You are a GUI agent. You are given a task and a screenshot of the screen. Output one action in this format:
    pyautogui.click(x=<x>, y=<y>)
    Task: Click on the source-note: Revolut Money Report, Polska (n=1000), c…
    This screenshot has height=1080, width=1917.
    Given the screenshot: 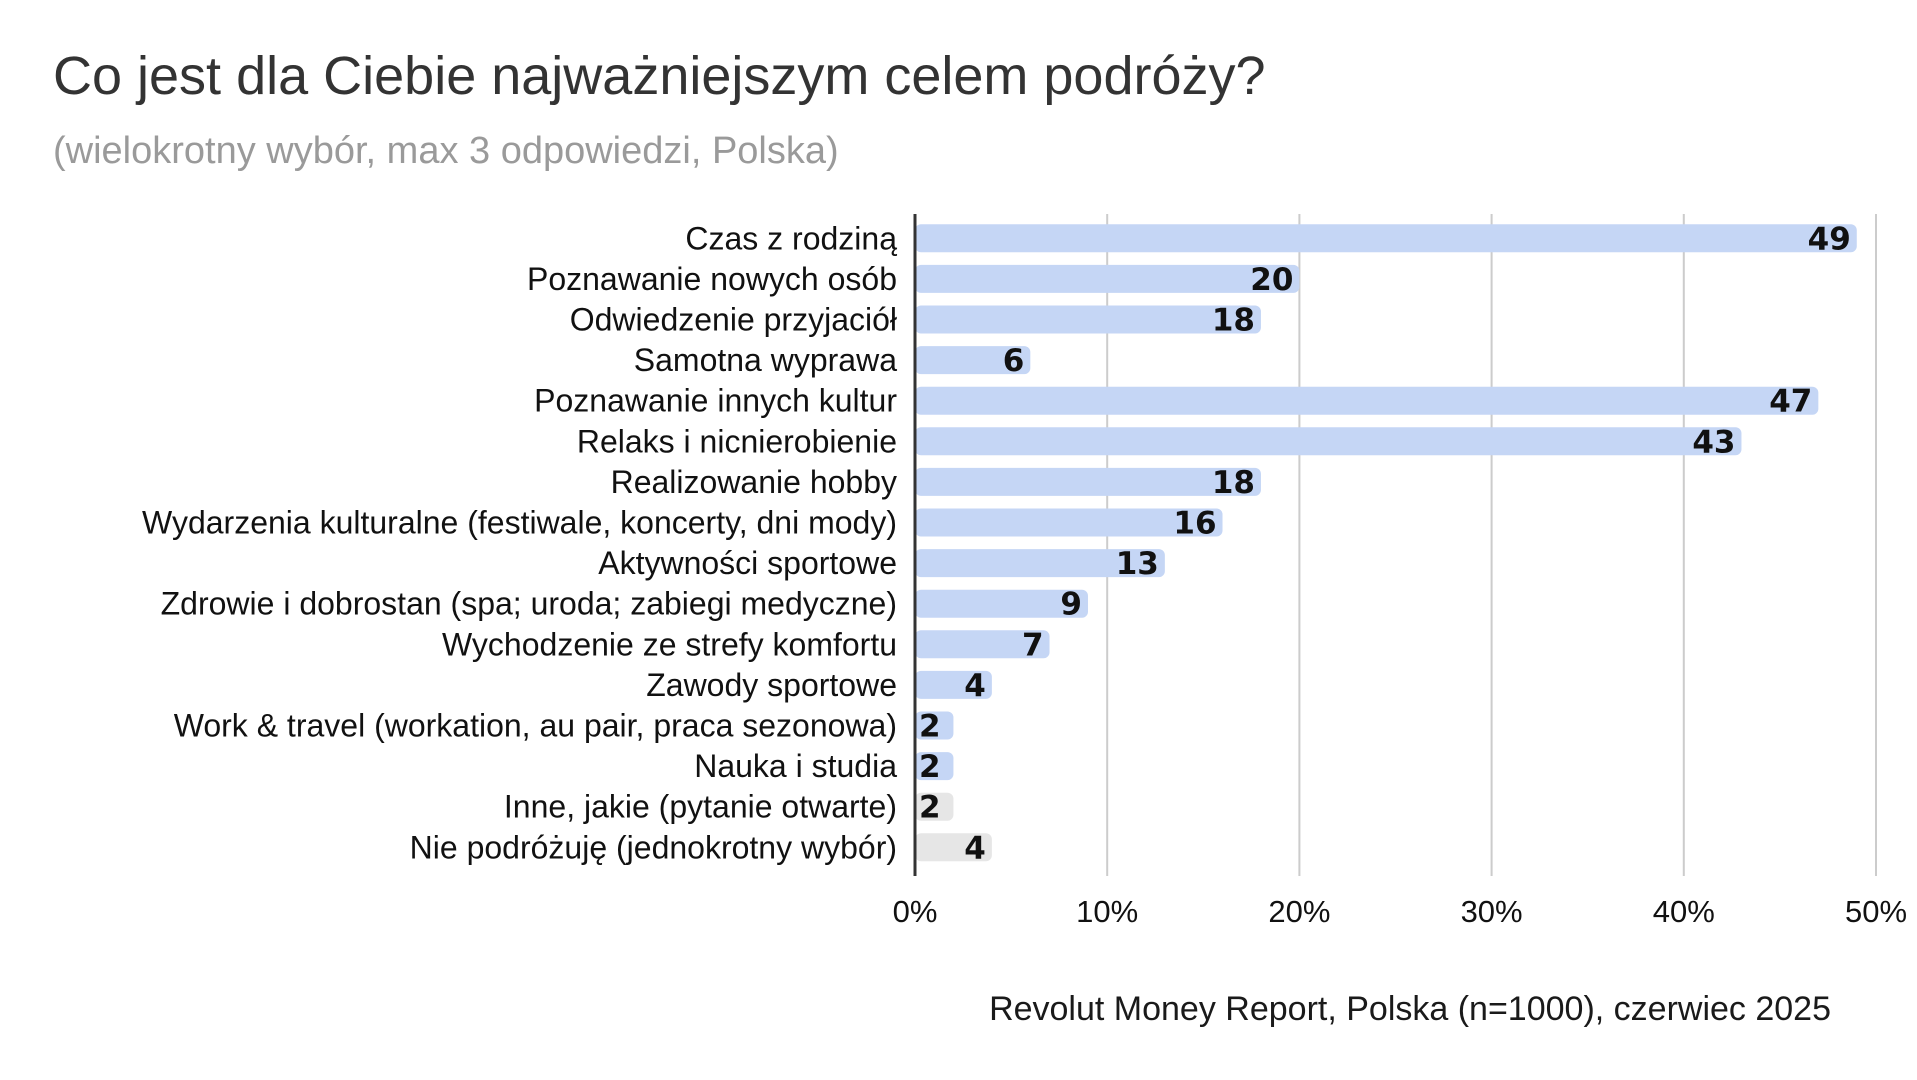 What is the action you would take?
    pyautogui.click(x=1410, y=1009)
    